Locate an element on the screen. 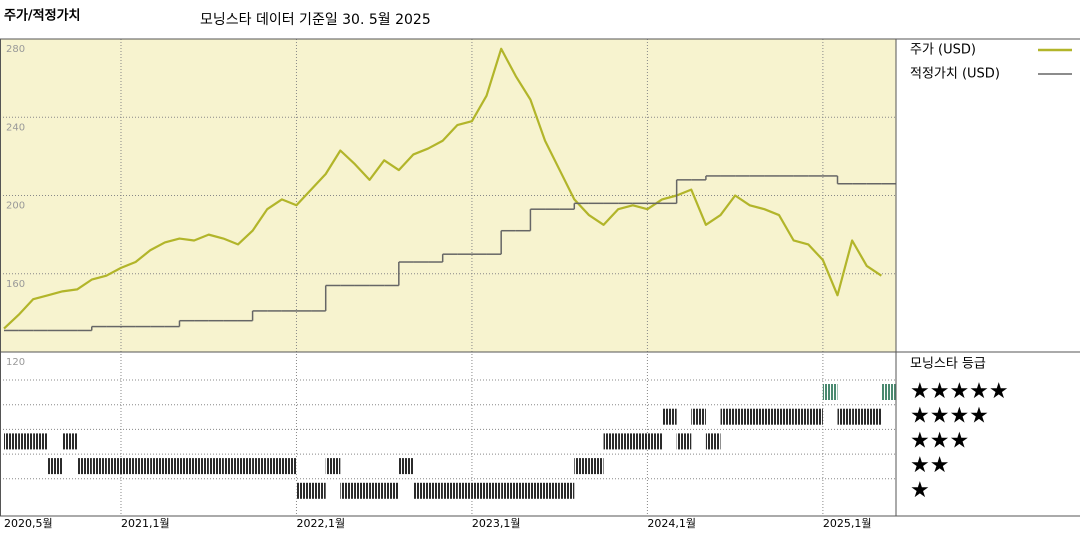 This screenshot has height=544, width=1080. x-tick-label: 2022,1월 is located at coordinates (320, 523).